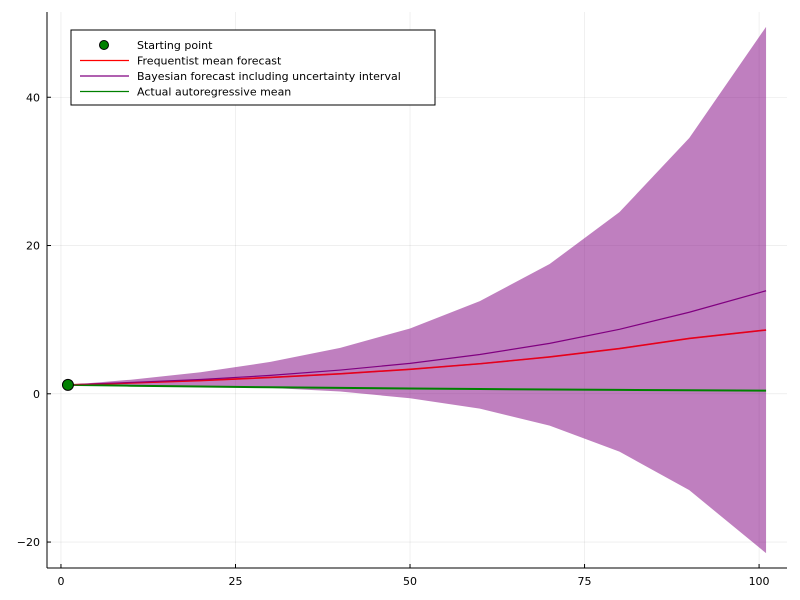 This screenshot has height=600, width=800. Describe the element at coordinates (33, 97) in the screenshot. I see `y-tick-label: 40` at that location.